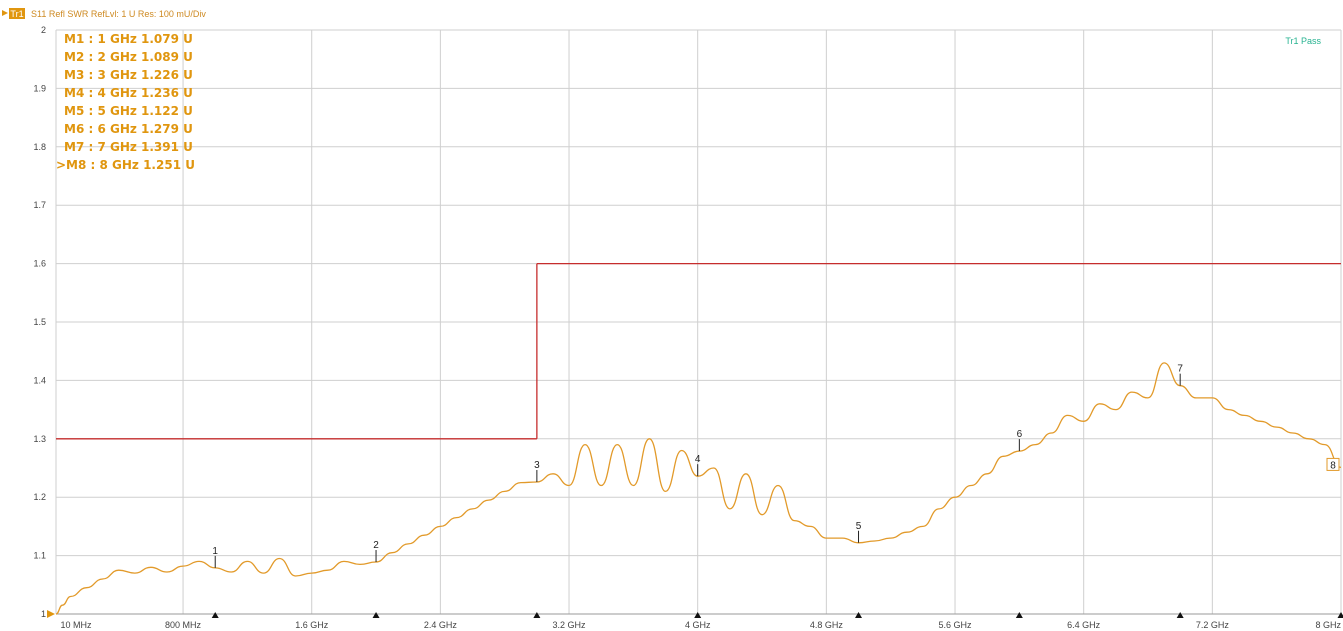 The image size is (1343, 631). What do you see at coordinates (376, 545) in the screenshot?
I see `marker-label: 2` at bounding box center [376, 545].